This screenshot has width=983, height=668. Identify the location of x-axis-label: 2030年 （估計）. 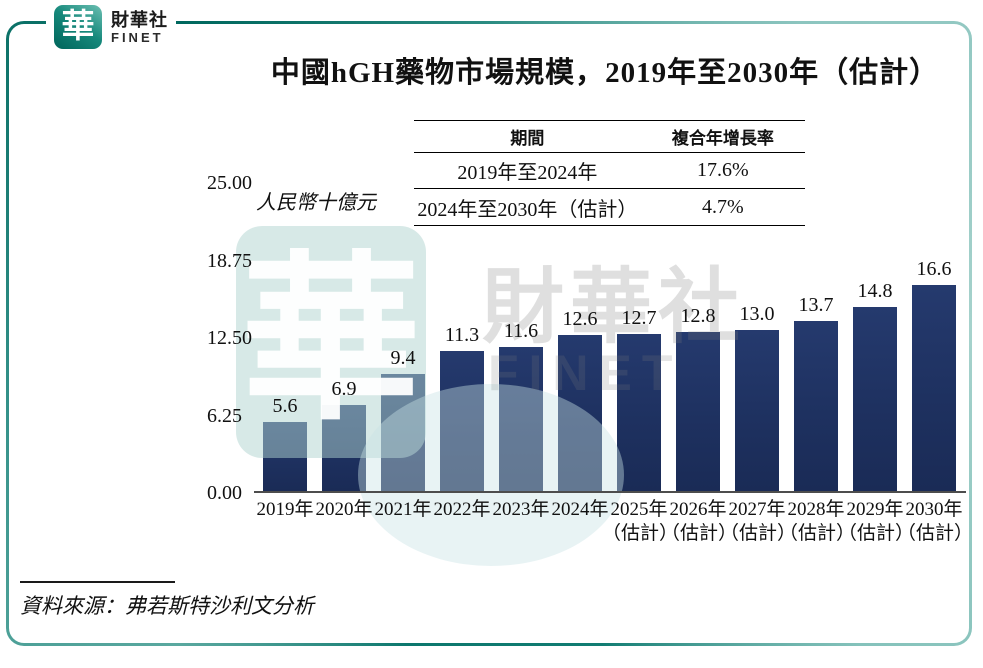
(935, 521).